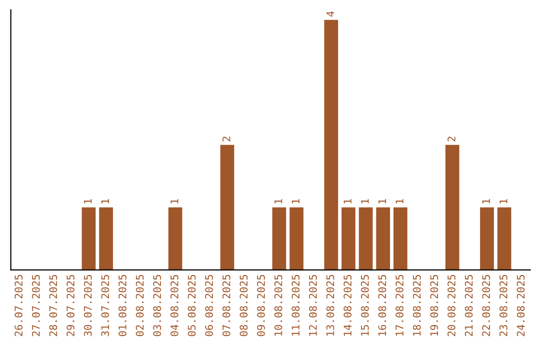  I want to click on x-tick-label: 17.08.2025, so click(400, 305).